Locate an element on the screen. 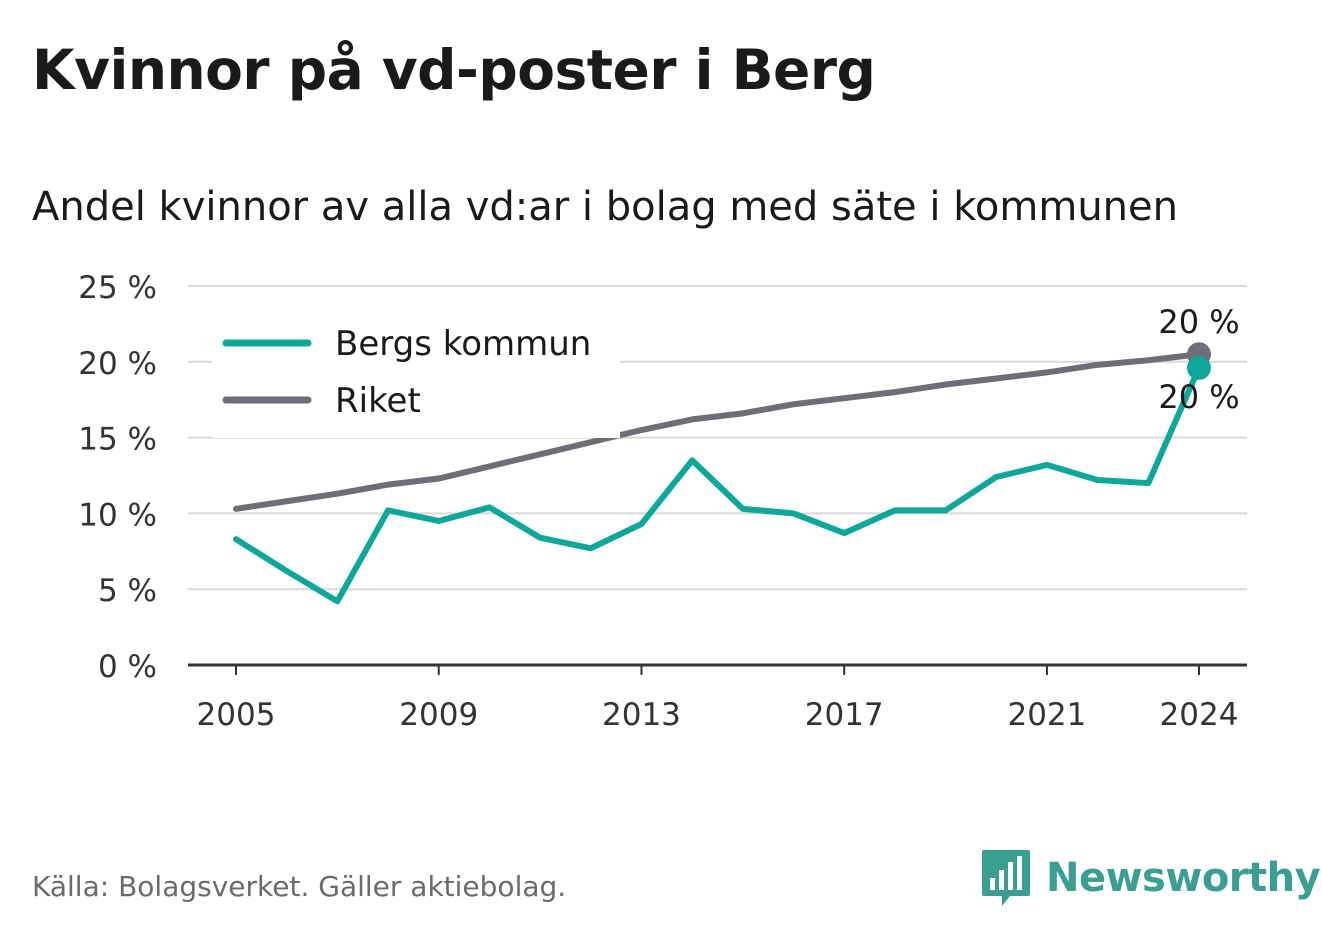 This screenshot has width=1322, height=939. end-marker-bergs is located at coordinates (1199, 367).